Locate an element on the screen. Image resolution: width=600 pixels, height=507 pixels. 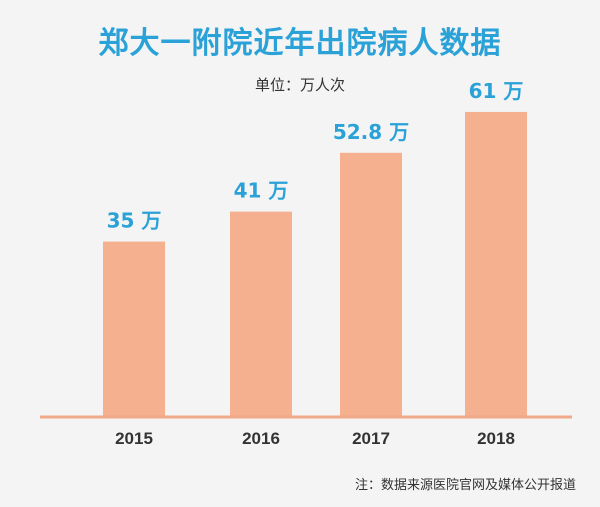
data-label-2016: 41 万 is located at coordinates (261, 191).